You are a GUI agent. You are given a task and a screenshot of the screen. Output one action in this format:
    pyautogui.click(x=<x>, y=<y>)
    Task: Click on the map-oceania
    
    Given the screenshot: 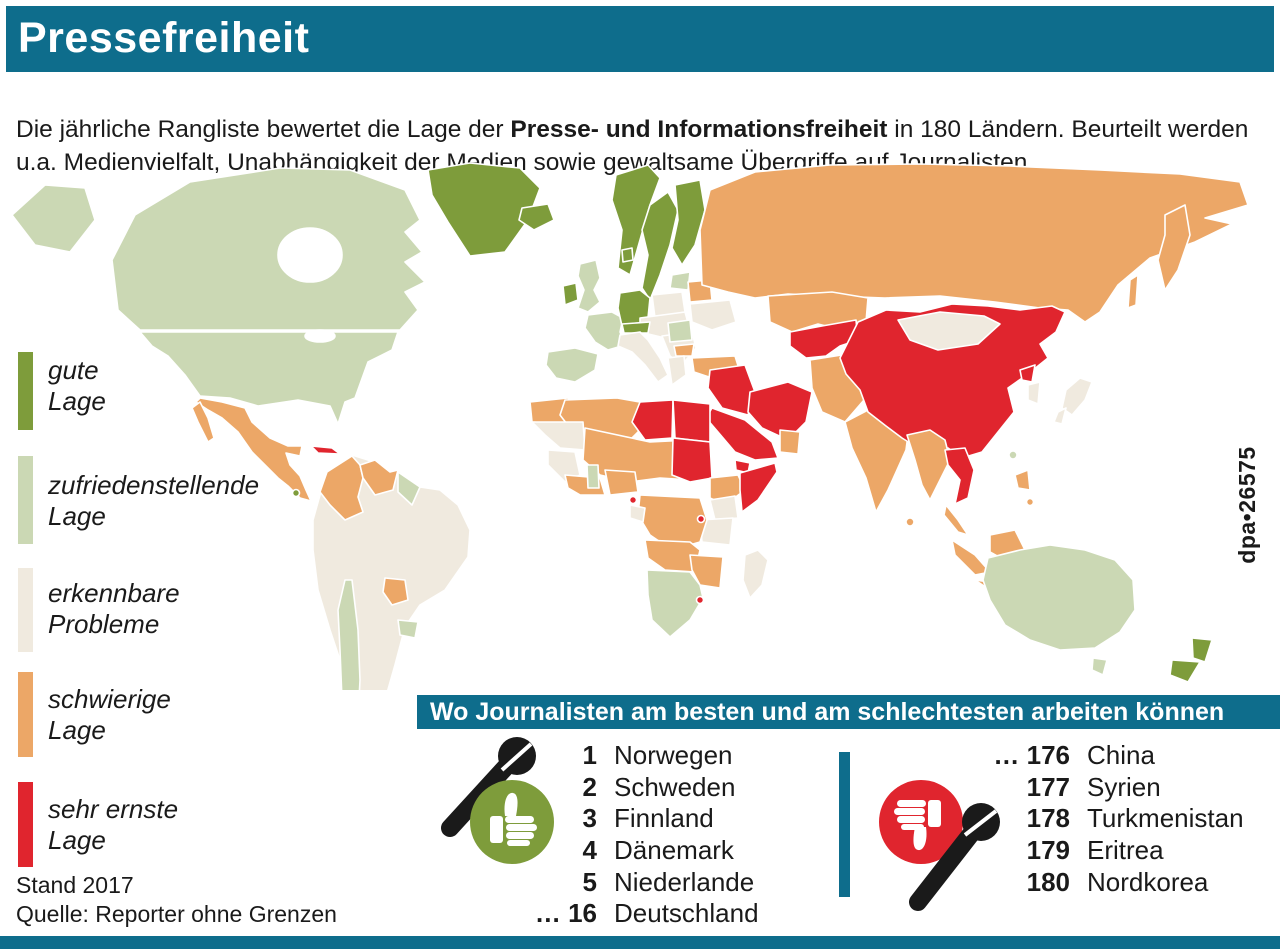 What is the action you would take?
    pyautogui.click(x=1097, y=613)
    